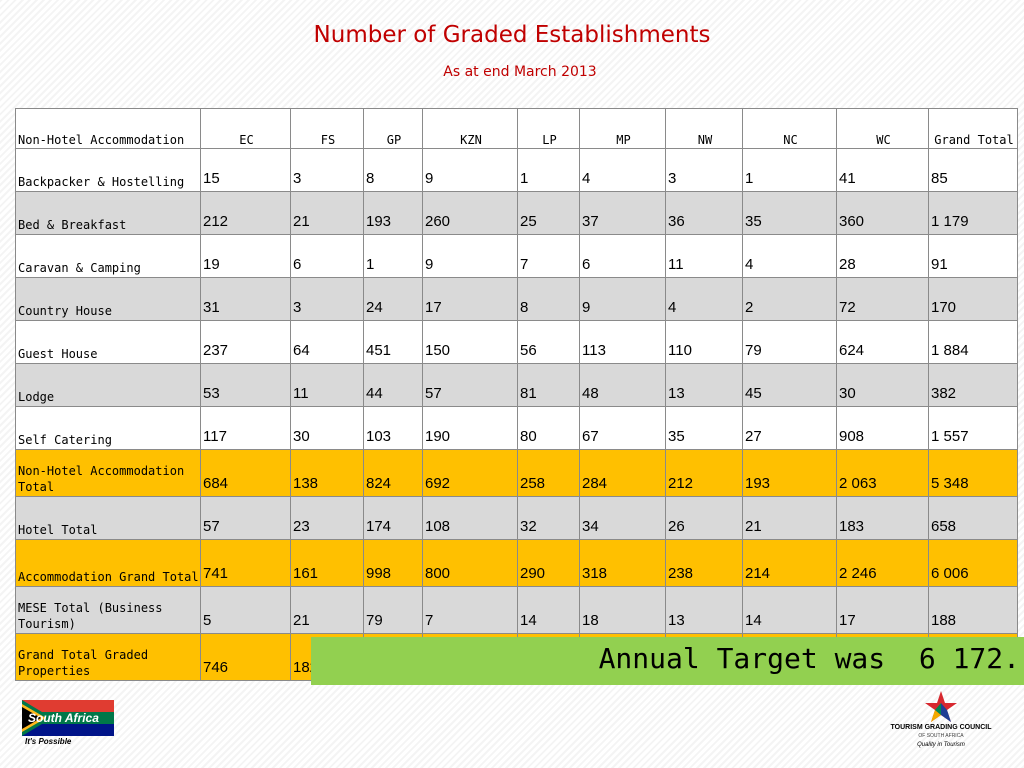 Image resolution: width=1024 pixels, height=768 pixels. What do you see at coordinates (470, 473) in the screenshot?
I see `table-cell: 692` at bounding box center [470, 473].